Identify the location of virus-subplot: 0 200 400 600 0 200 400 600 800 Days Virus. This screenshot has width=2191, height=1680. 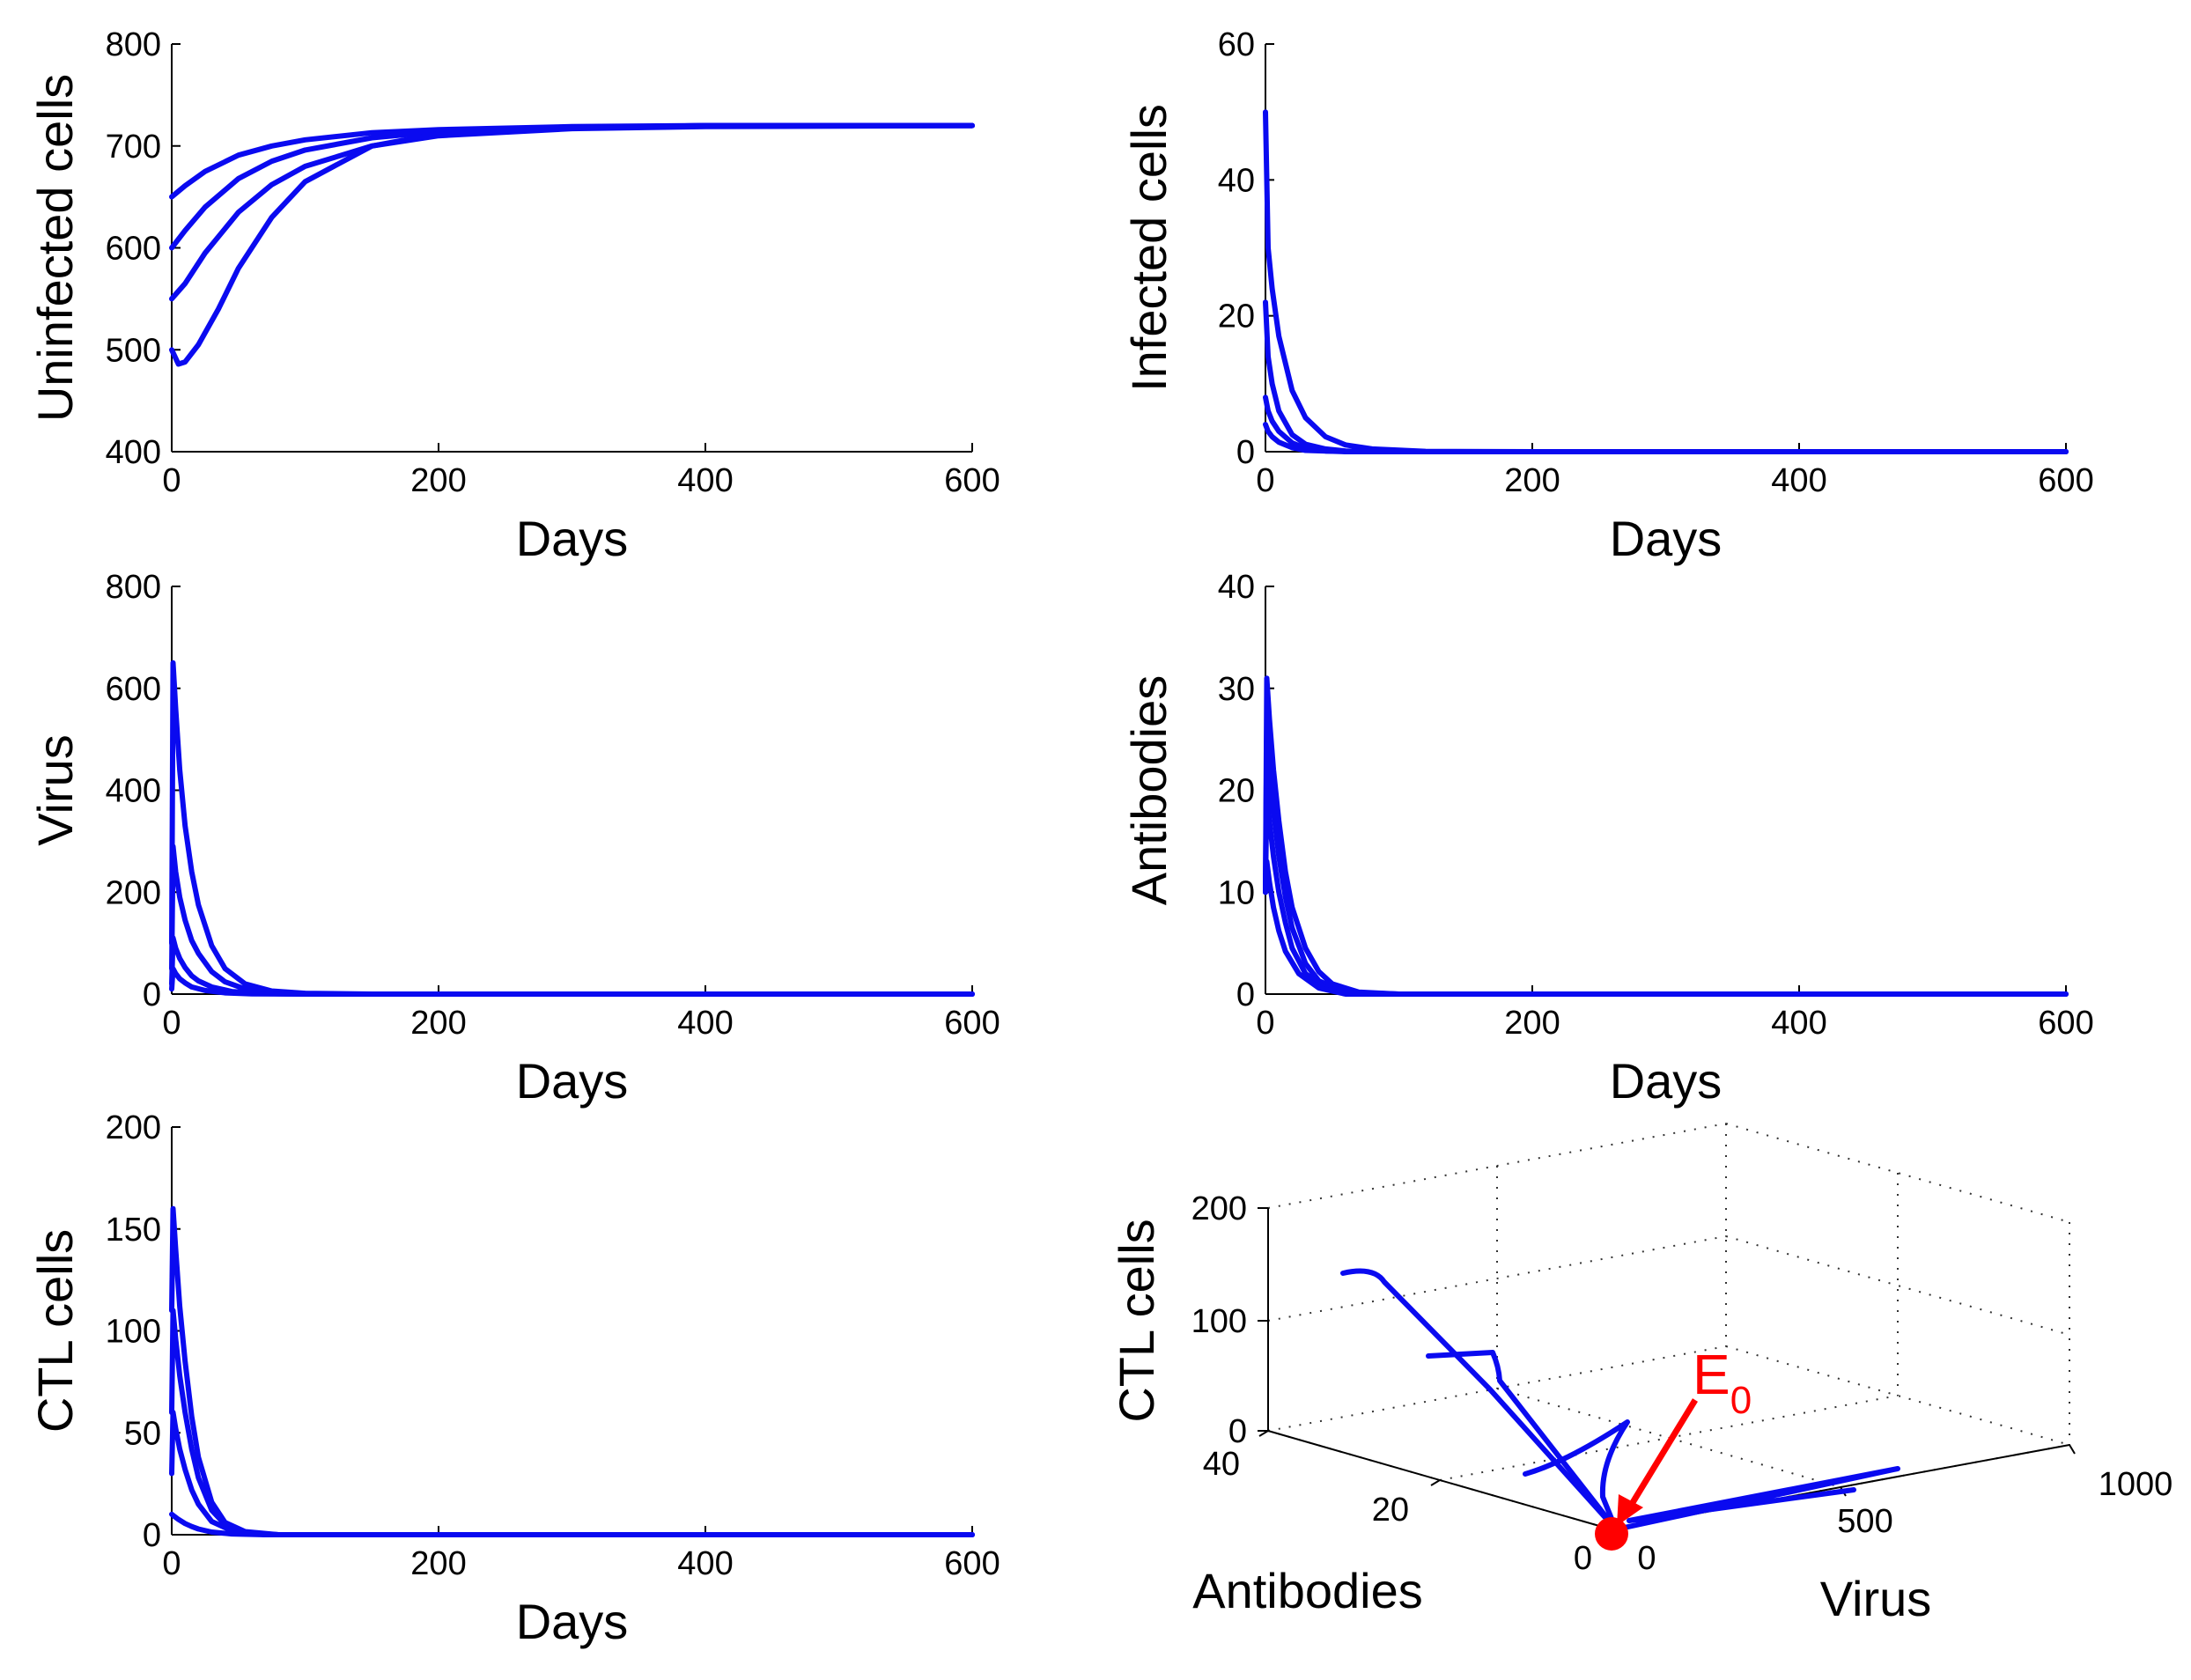
(513, 839).